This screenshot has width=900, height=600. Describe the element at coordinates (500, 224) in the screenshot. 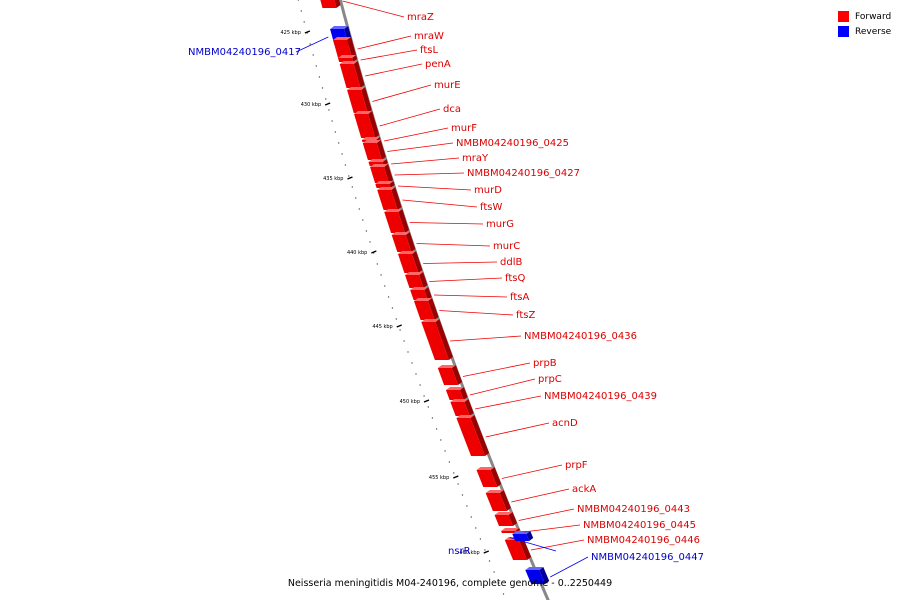

I see `gene-label: murG` at that location.